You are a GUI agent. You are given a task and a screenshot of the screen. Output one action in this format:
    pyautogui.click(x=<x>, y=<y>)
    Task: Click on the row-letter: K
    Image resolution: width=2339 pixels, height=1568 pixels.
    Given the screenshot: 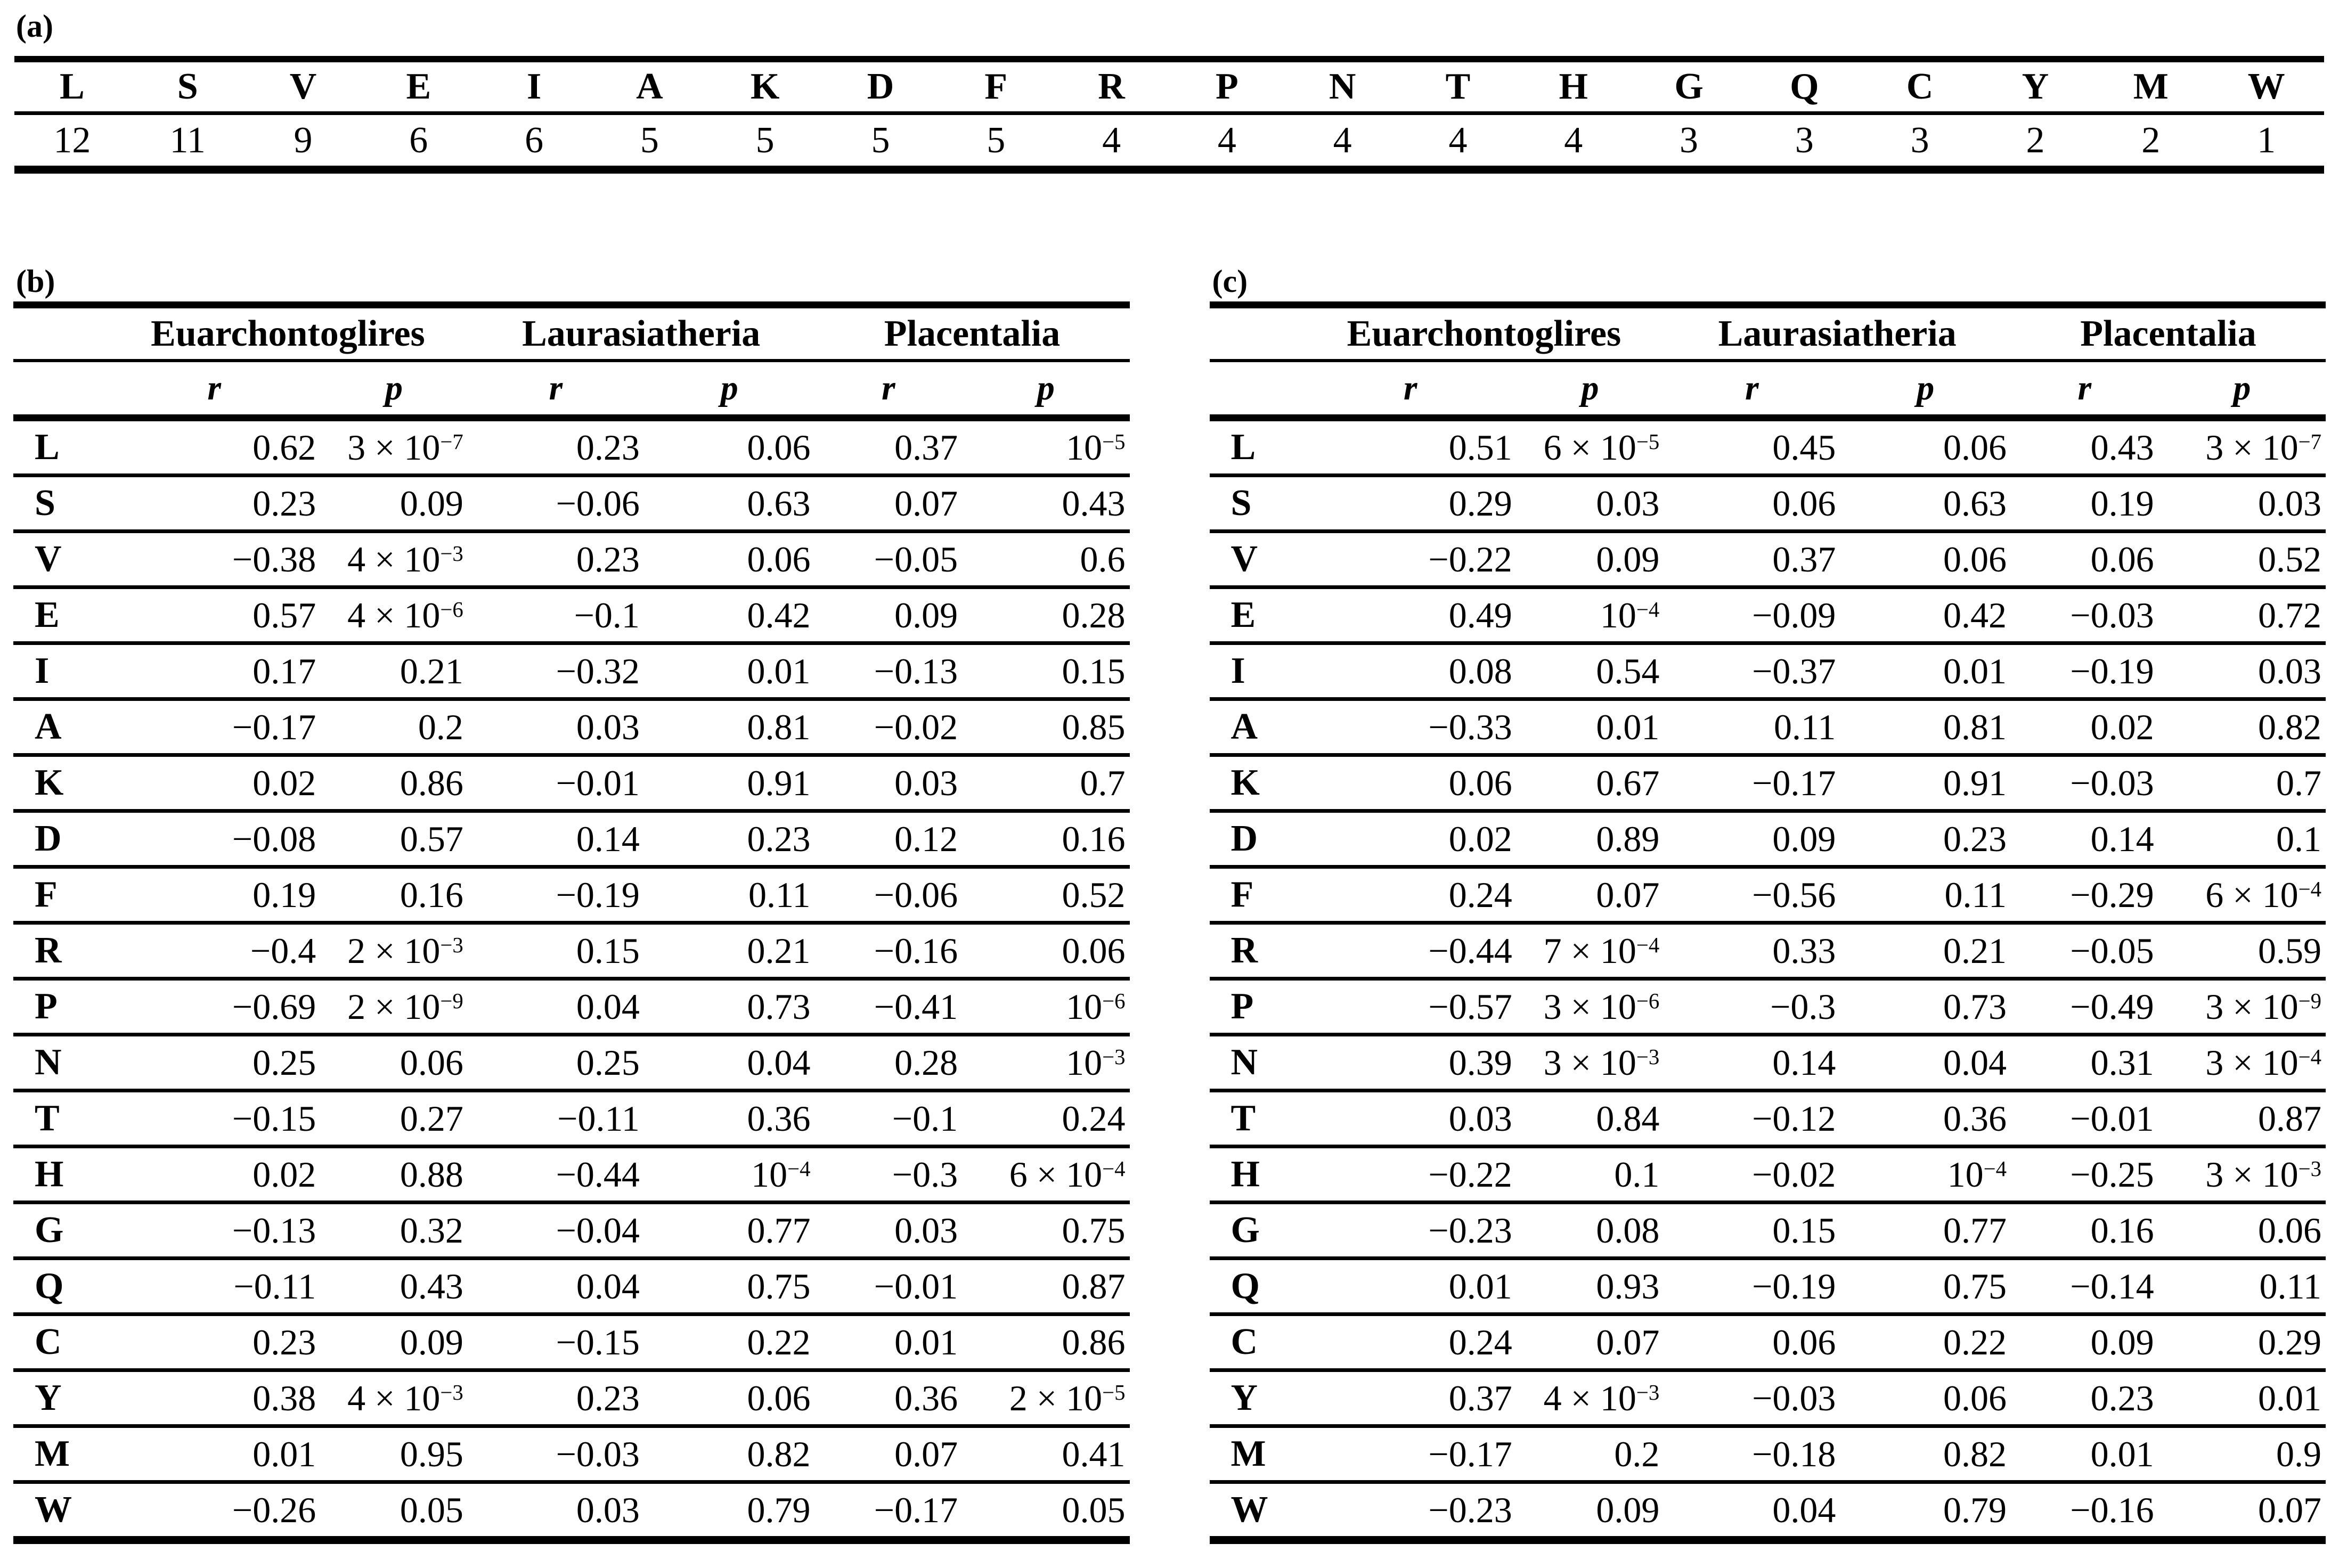 What is the action you would take?
    pyautogui.click(x=1257, y=784)
    